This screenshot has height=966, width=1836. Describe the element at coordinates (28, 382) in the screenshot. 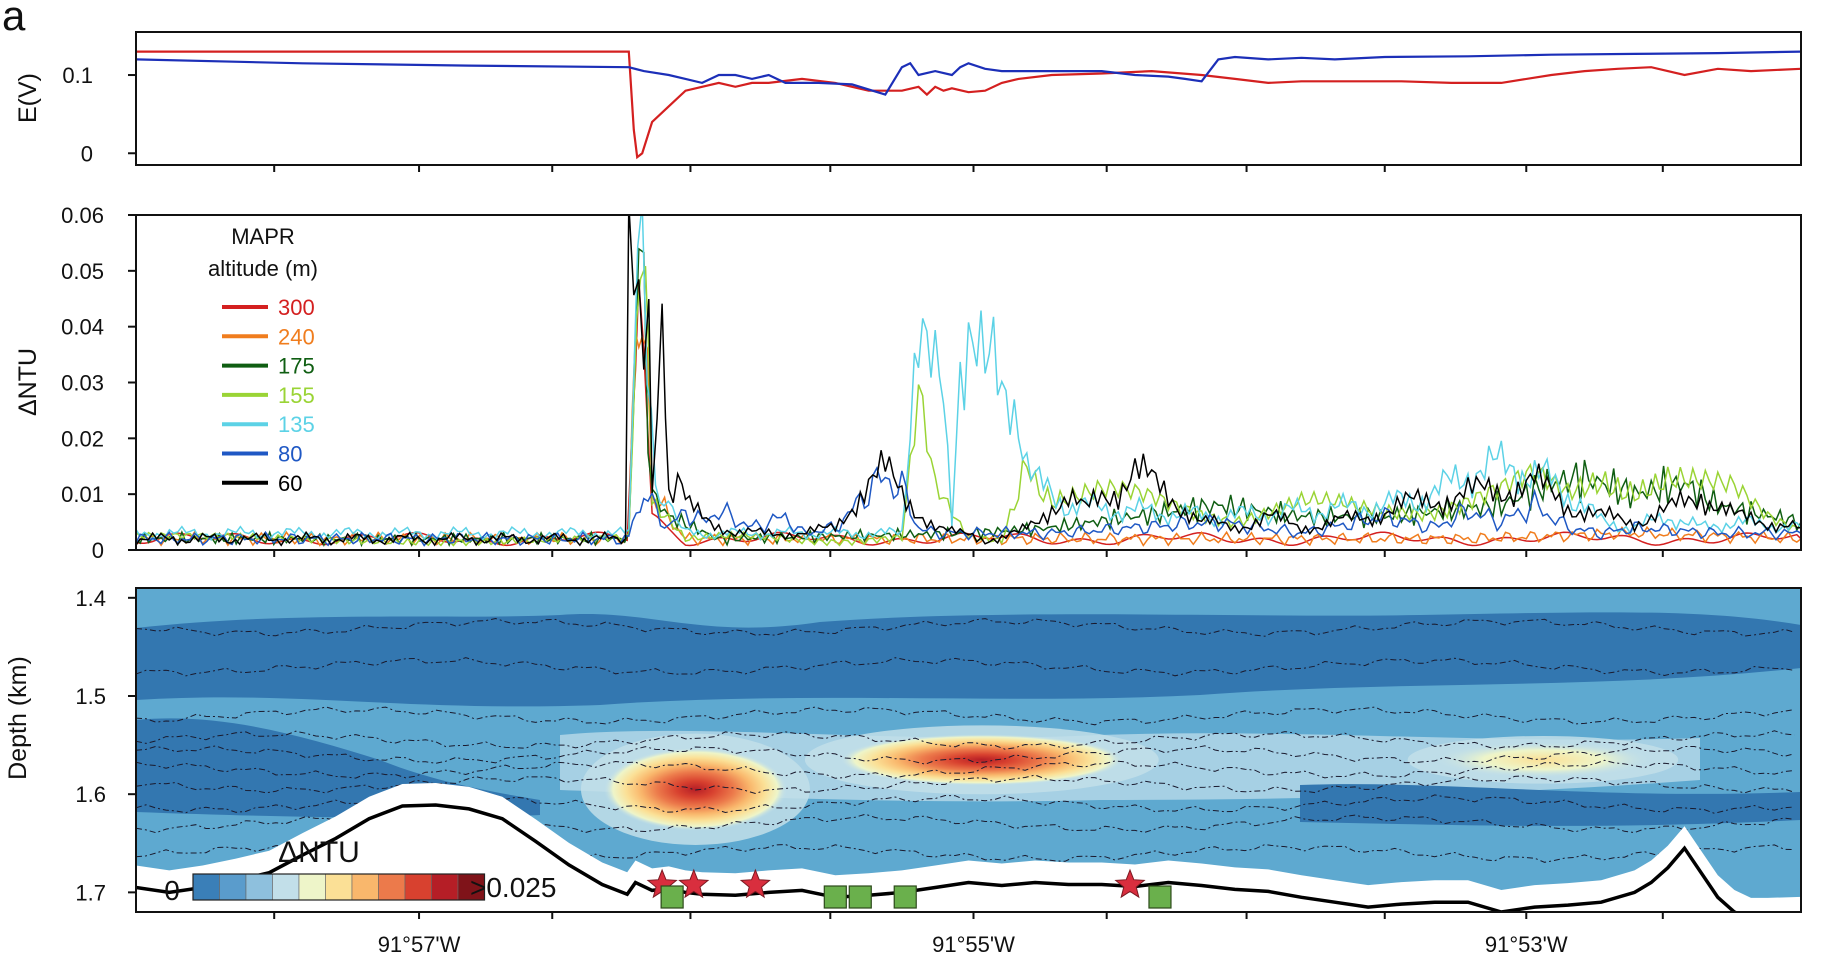

I see `ntu-ylabel: ΔNTU` at that location.